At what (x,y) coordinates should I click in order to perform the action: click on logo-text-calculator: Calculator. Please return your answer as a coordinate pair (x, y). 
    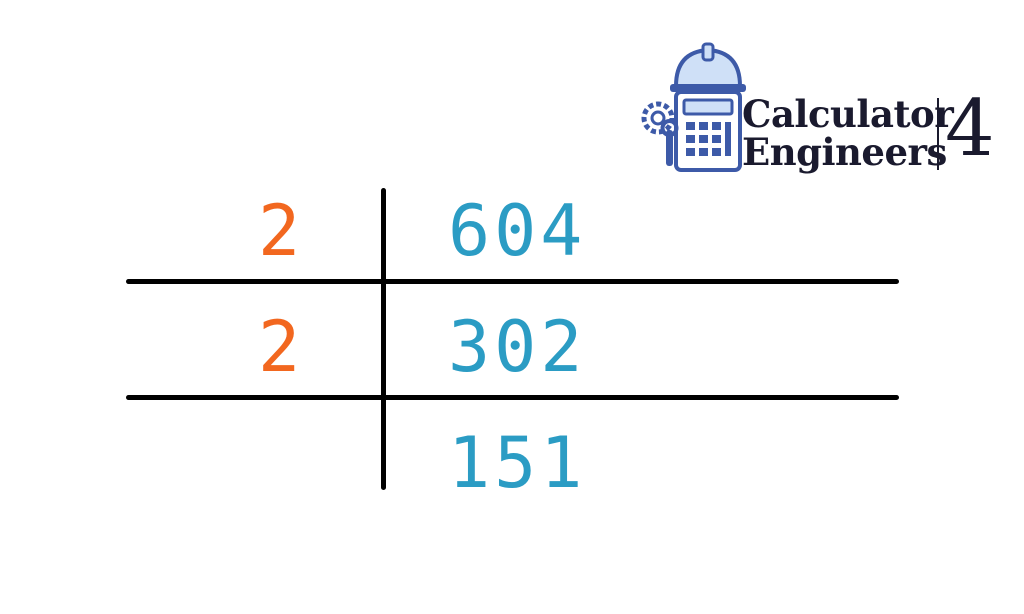
    Looking at the image, I should click on (848, 114).